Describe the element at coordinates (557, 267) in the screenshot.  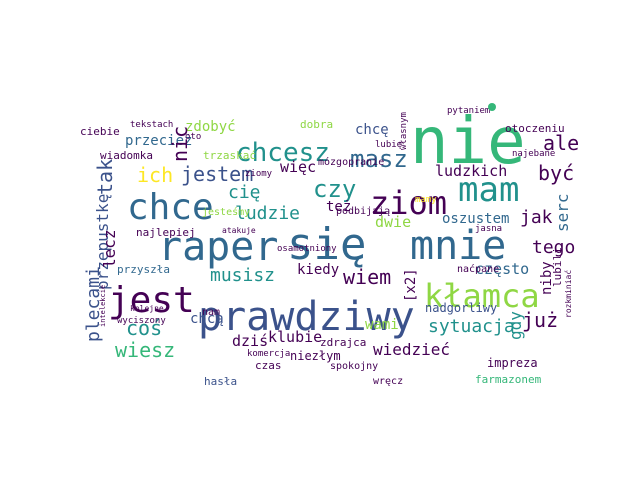
I see `word-lubili: lubili` at that location.